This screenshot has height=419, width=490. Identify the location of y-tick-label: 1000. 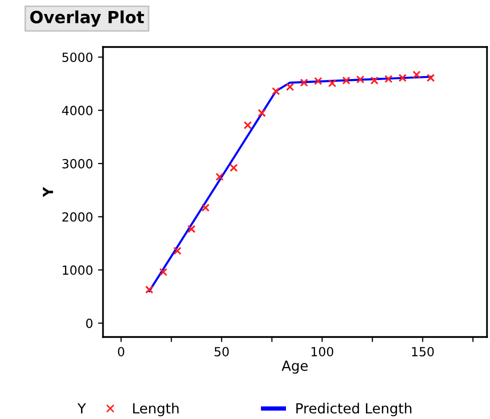
(77, 270).